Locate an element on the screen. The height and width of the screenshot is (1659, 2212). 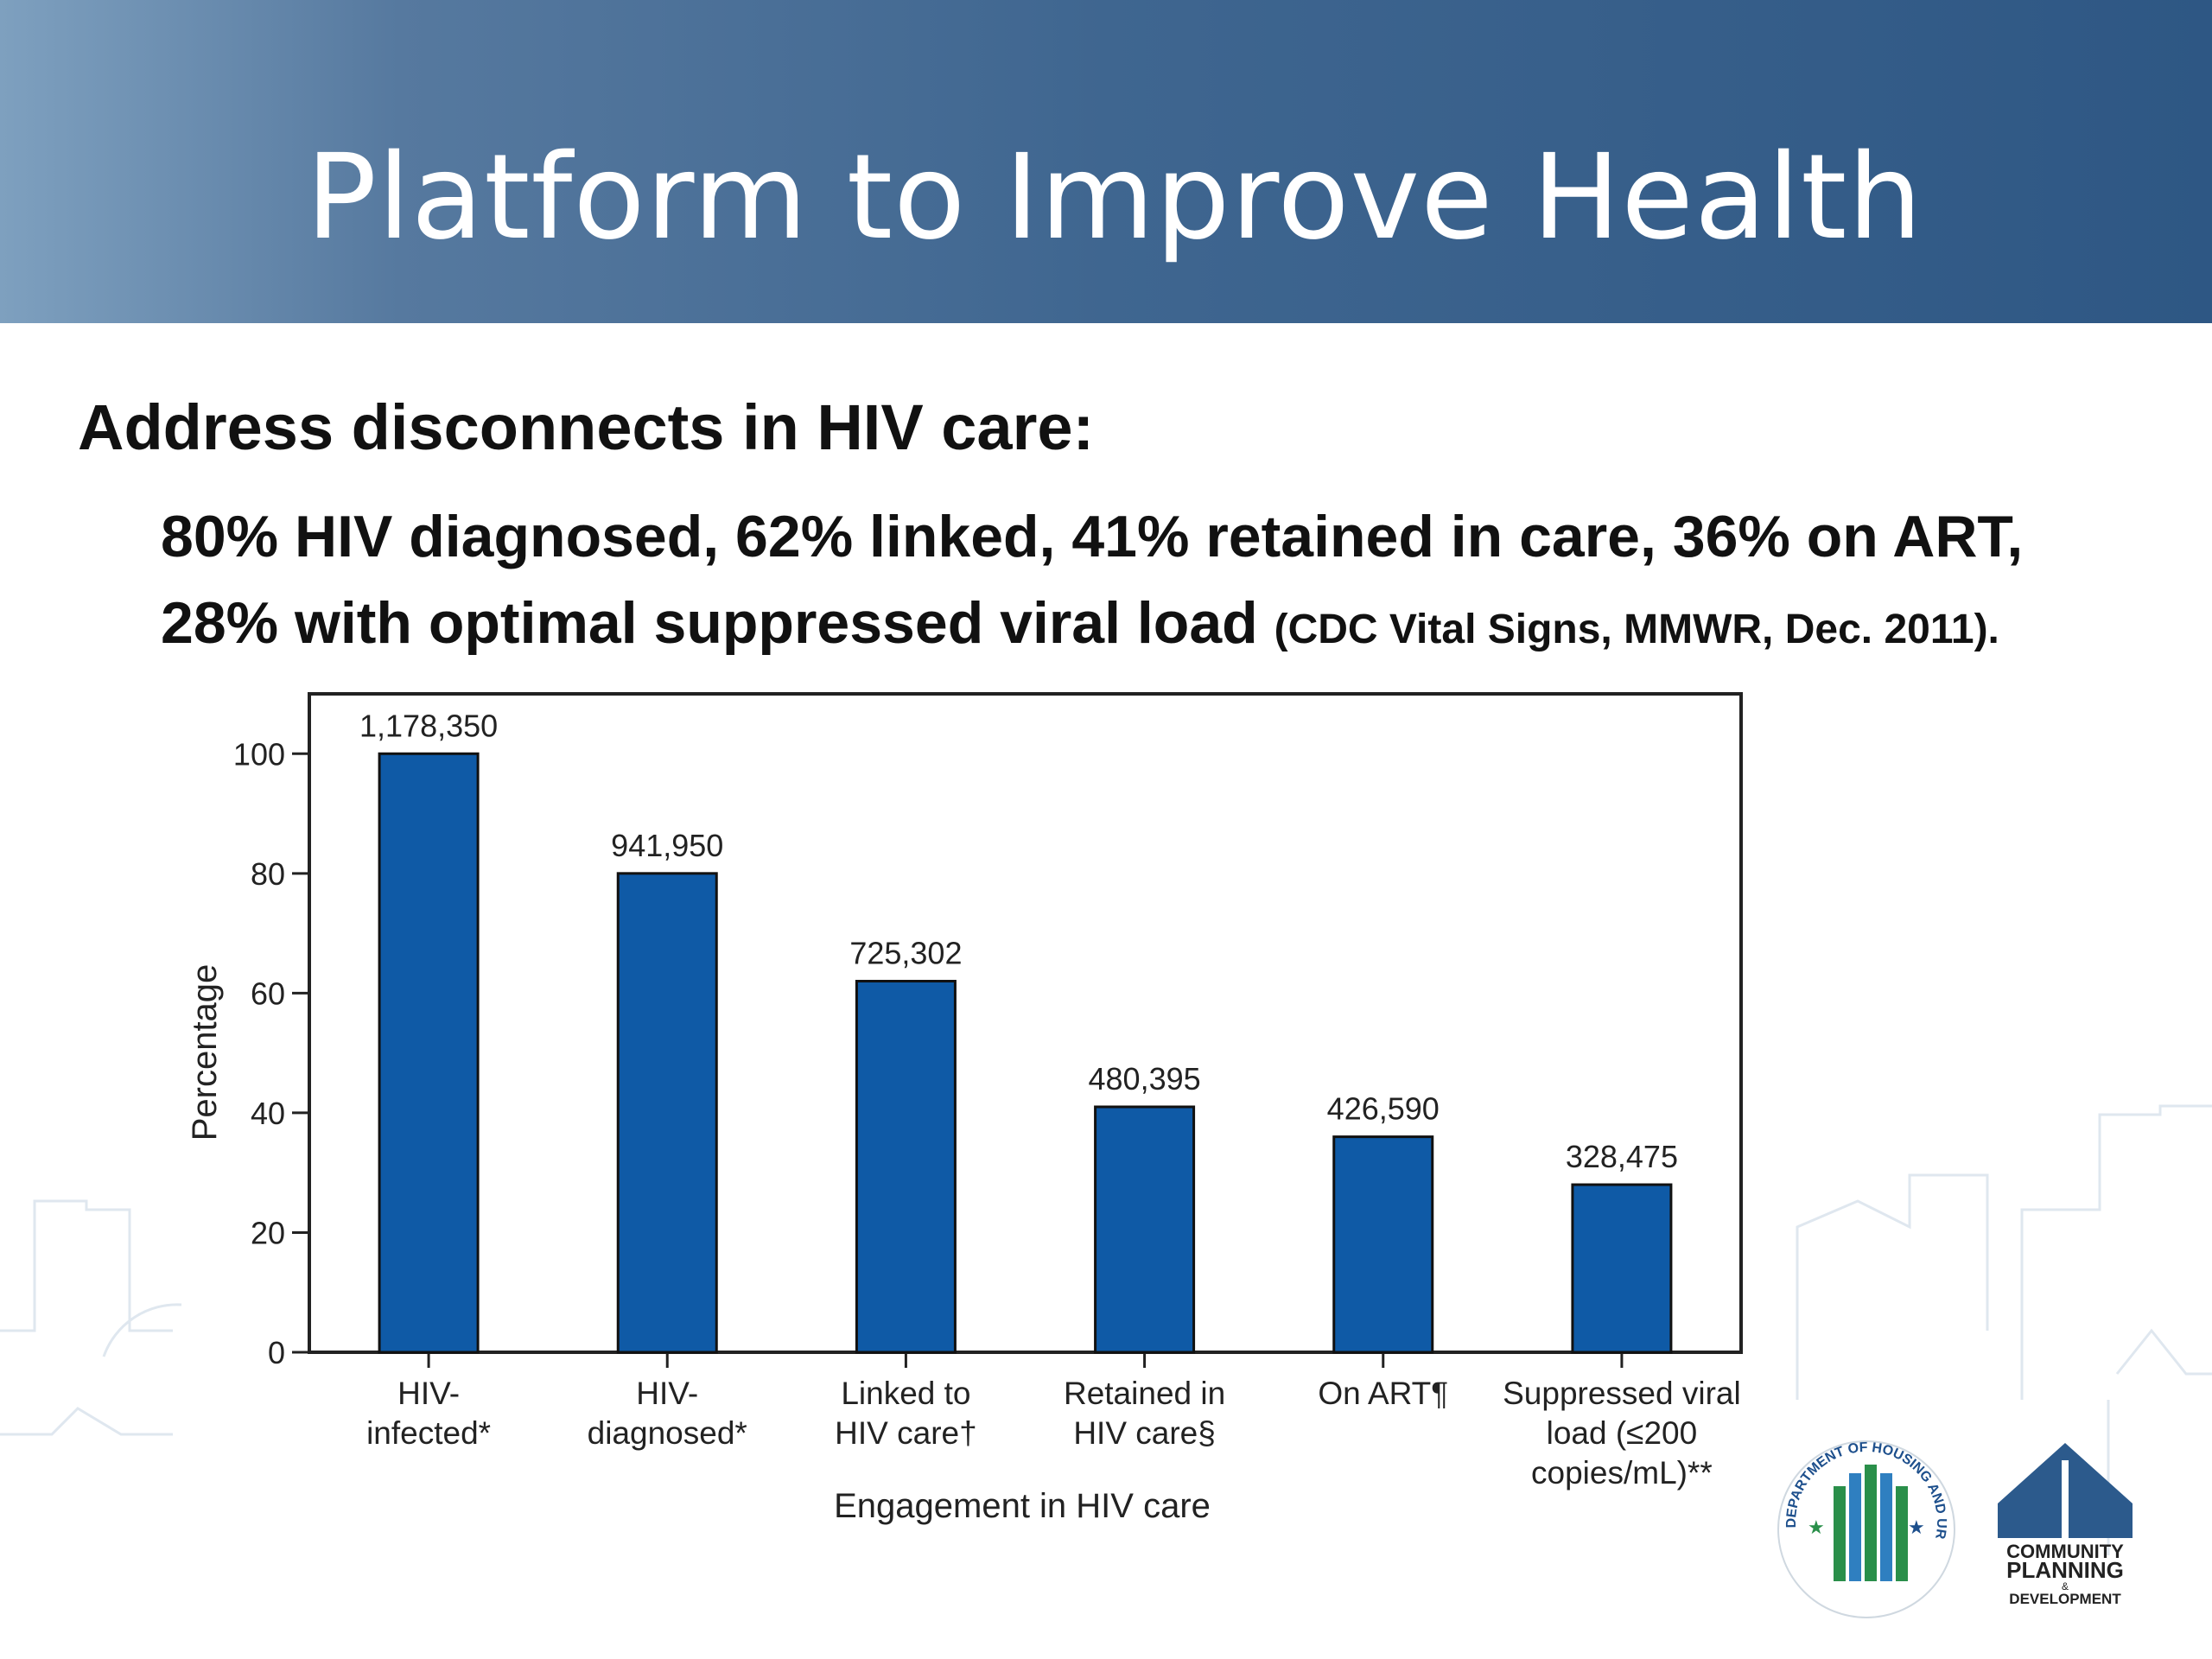
bar-data-label: 941,950 is located at coordinates (667, 845).